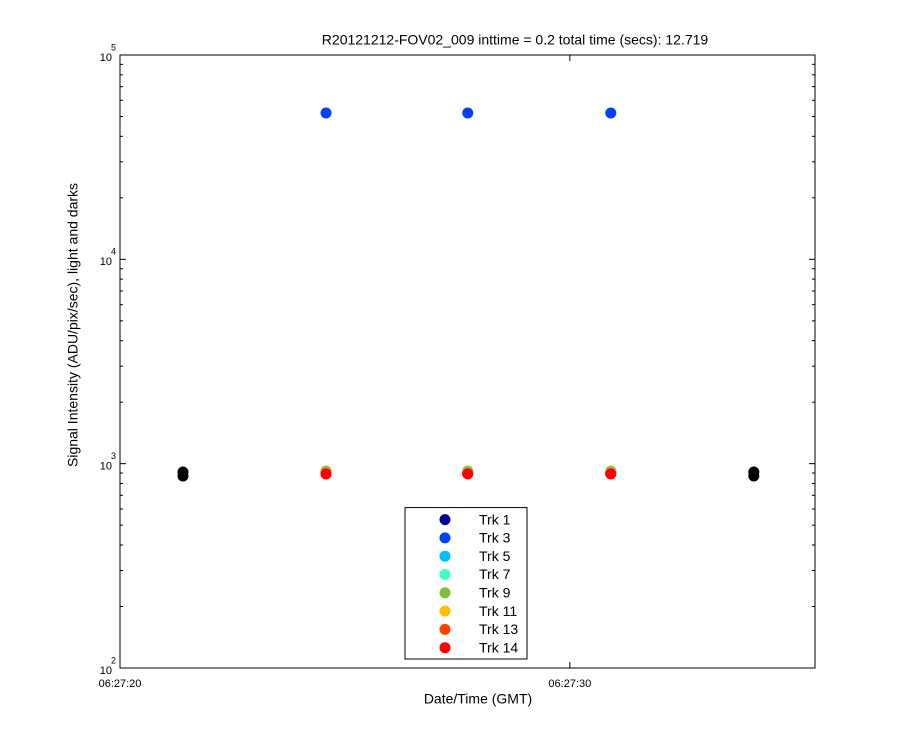  What do you see at coordinates (495, 593) in the screenshot?
I see `legend-label: Trk 9` at bounding box center [495, 593].